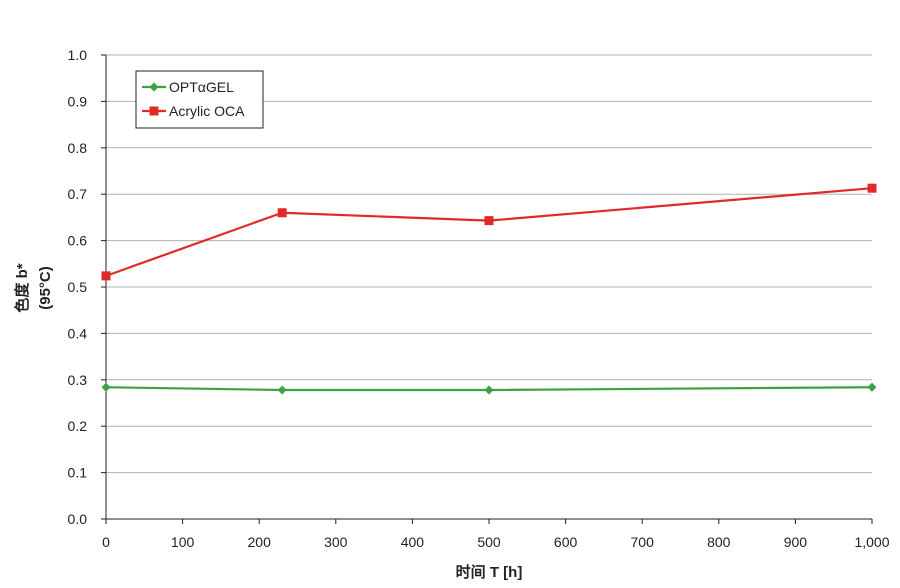  I want to click on x-tick-label: 1,000, so click(871, 542).